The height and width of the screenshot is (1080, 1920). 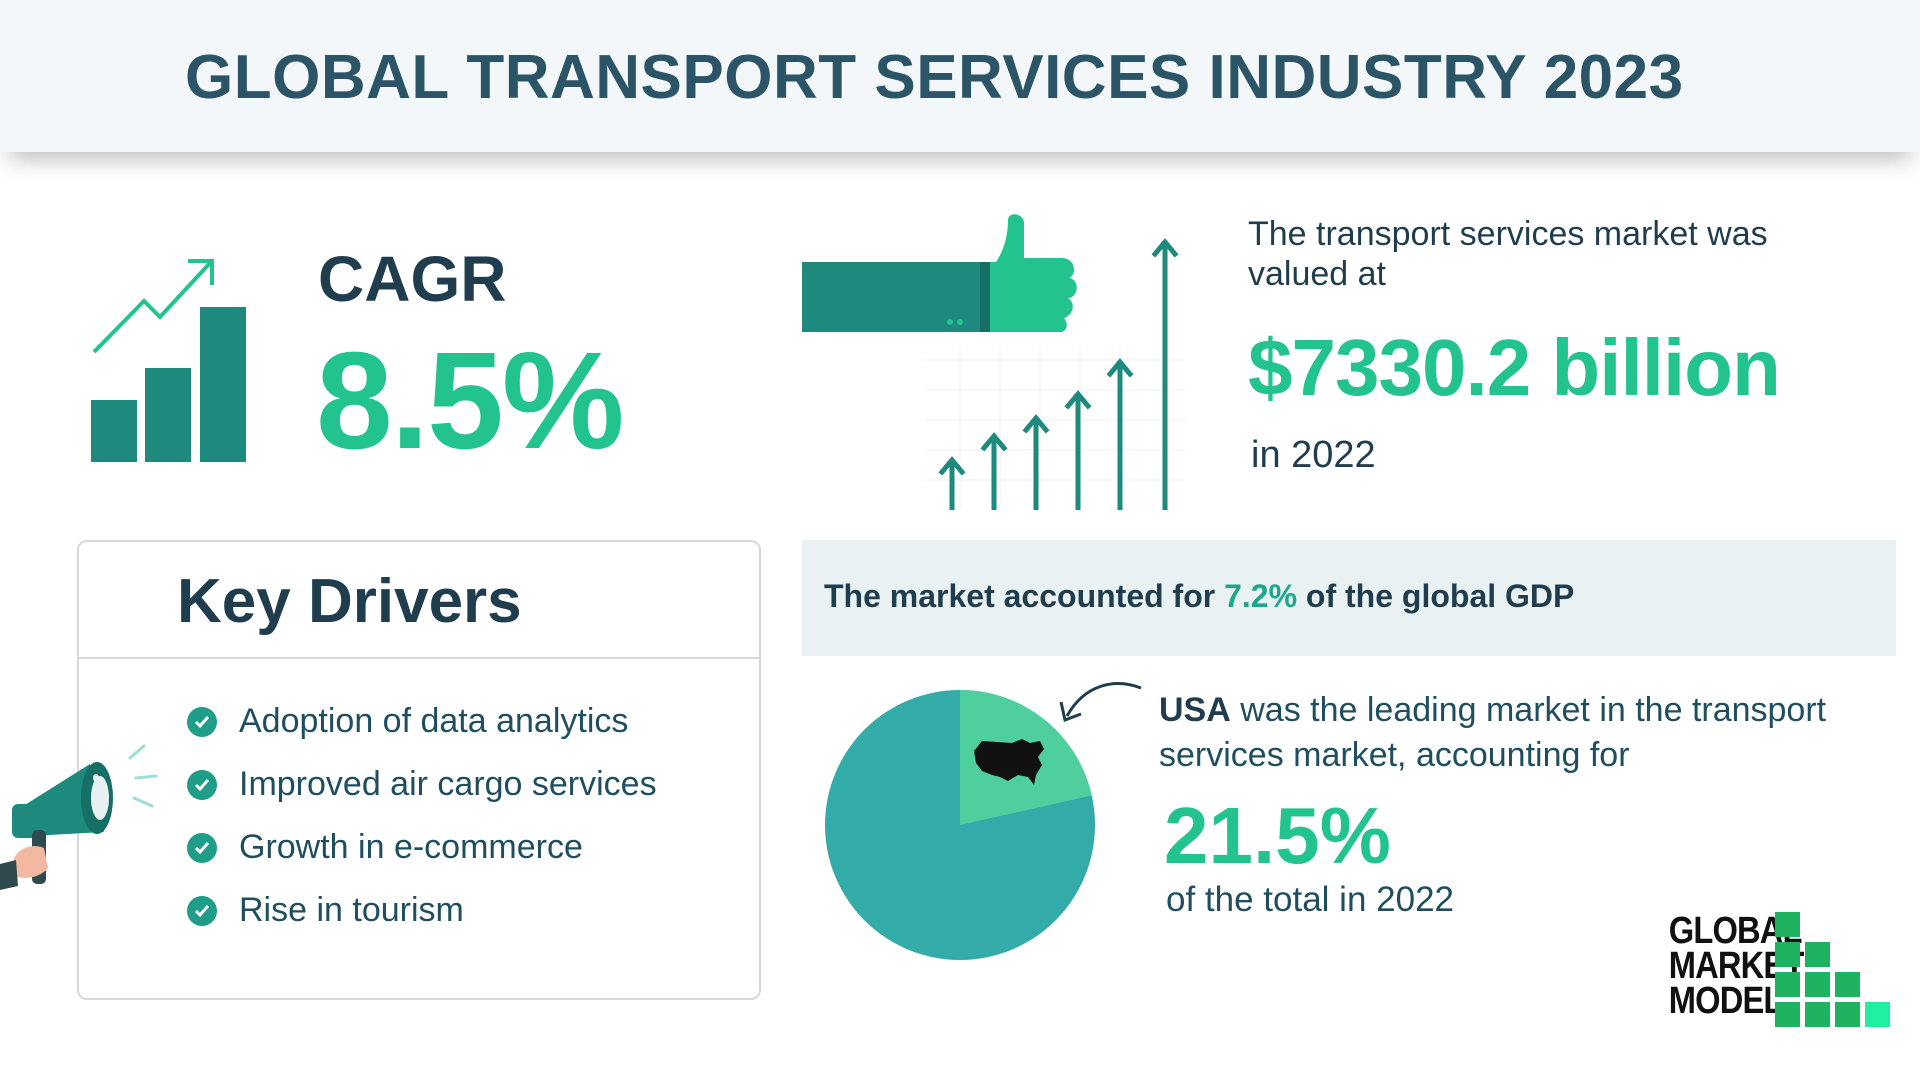 What do you see at coordinates (1277, 835) in the screenshot?
I see `usa-share-value: 21.5%` at bounding box center [1277, 835].